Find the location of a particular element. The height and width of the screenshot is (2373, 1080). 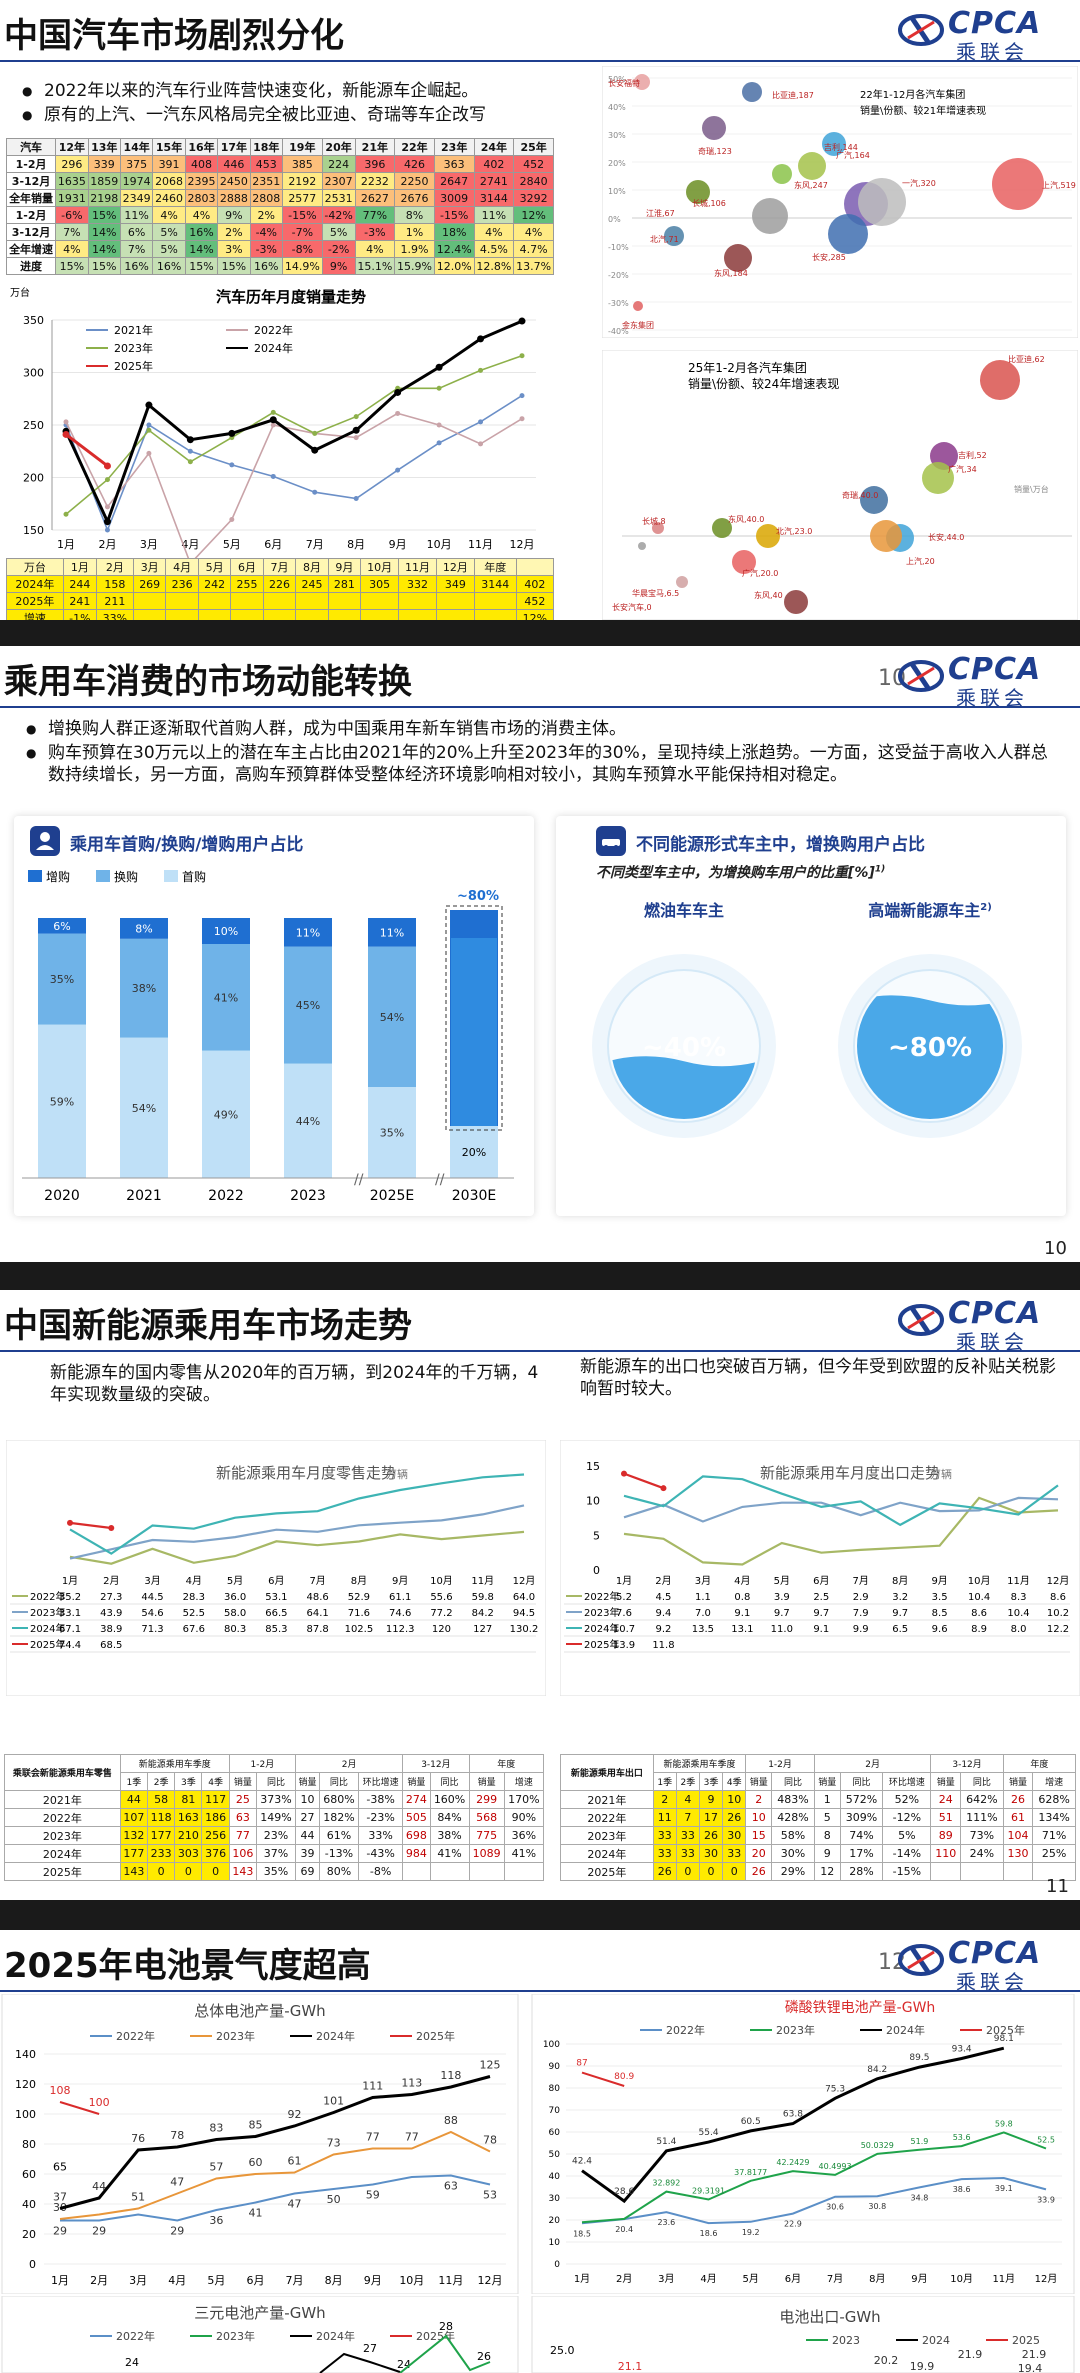

table-cell: 39 is located at coordinates (307, 1853).